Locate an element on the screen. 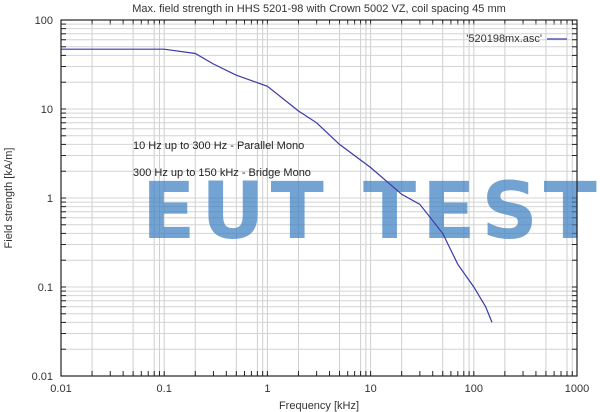 The image size is (600, 412). x-axis-ticks: 0.01 0.1 1 10 100 1000 is located at coordinates (319, 389).